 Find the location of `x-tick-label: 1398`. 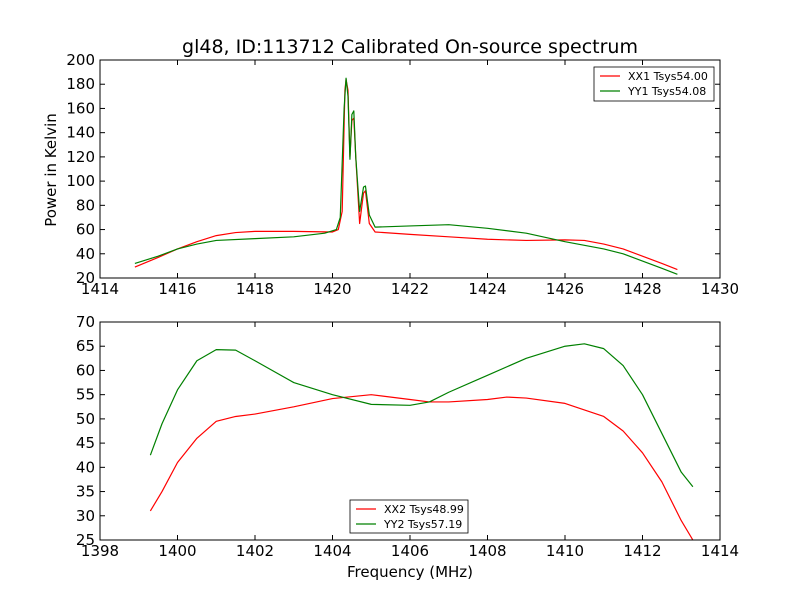

x-tick-label: 1398 is located at coordinates (100, 551).